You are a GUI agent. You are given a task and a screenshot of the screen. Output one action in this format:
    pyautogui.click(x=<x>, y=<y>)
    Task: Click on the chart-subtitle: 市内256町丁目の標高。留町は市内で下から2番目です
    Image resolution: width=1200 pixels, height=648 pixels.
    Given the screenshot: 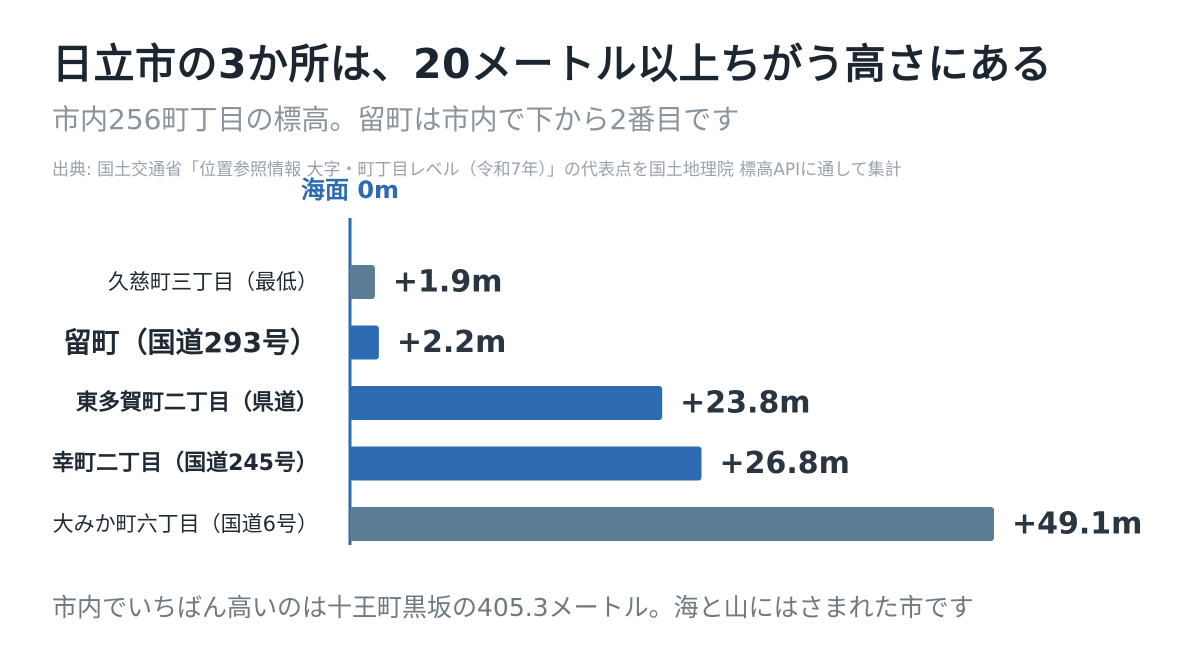 What is the action you would take?
    pyautogui.click(x=396, y=119)
    